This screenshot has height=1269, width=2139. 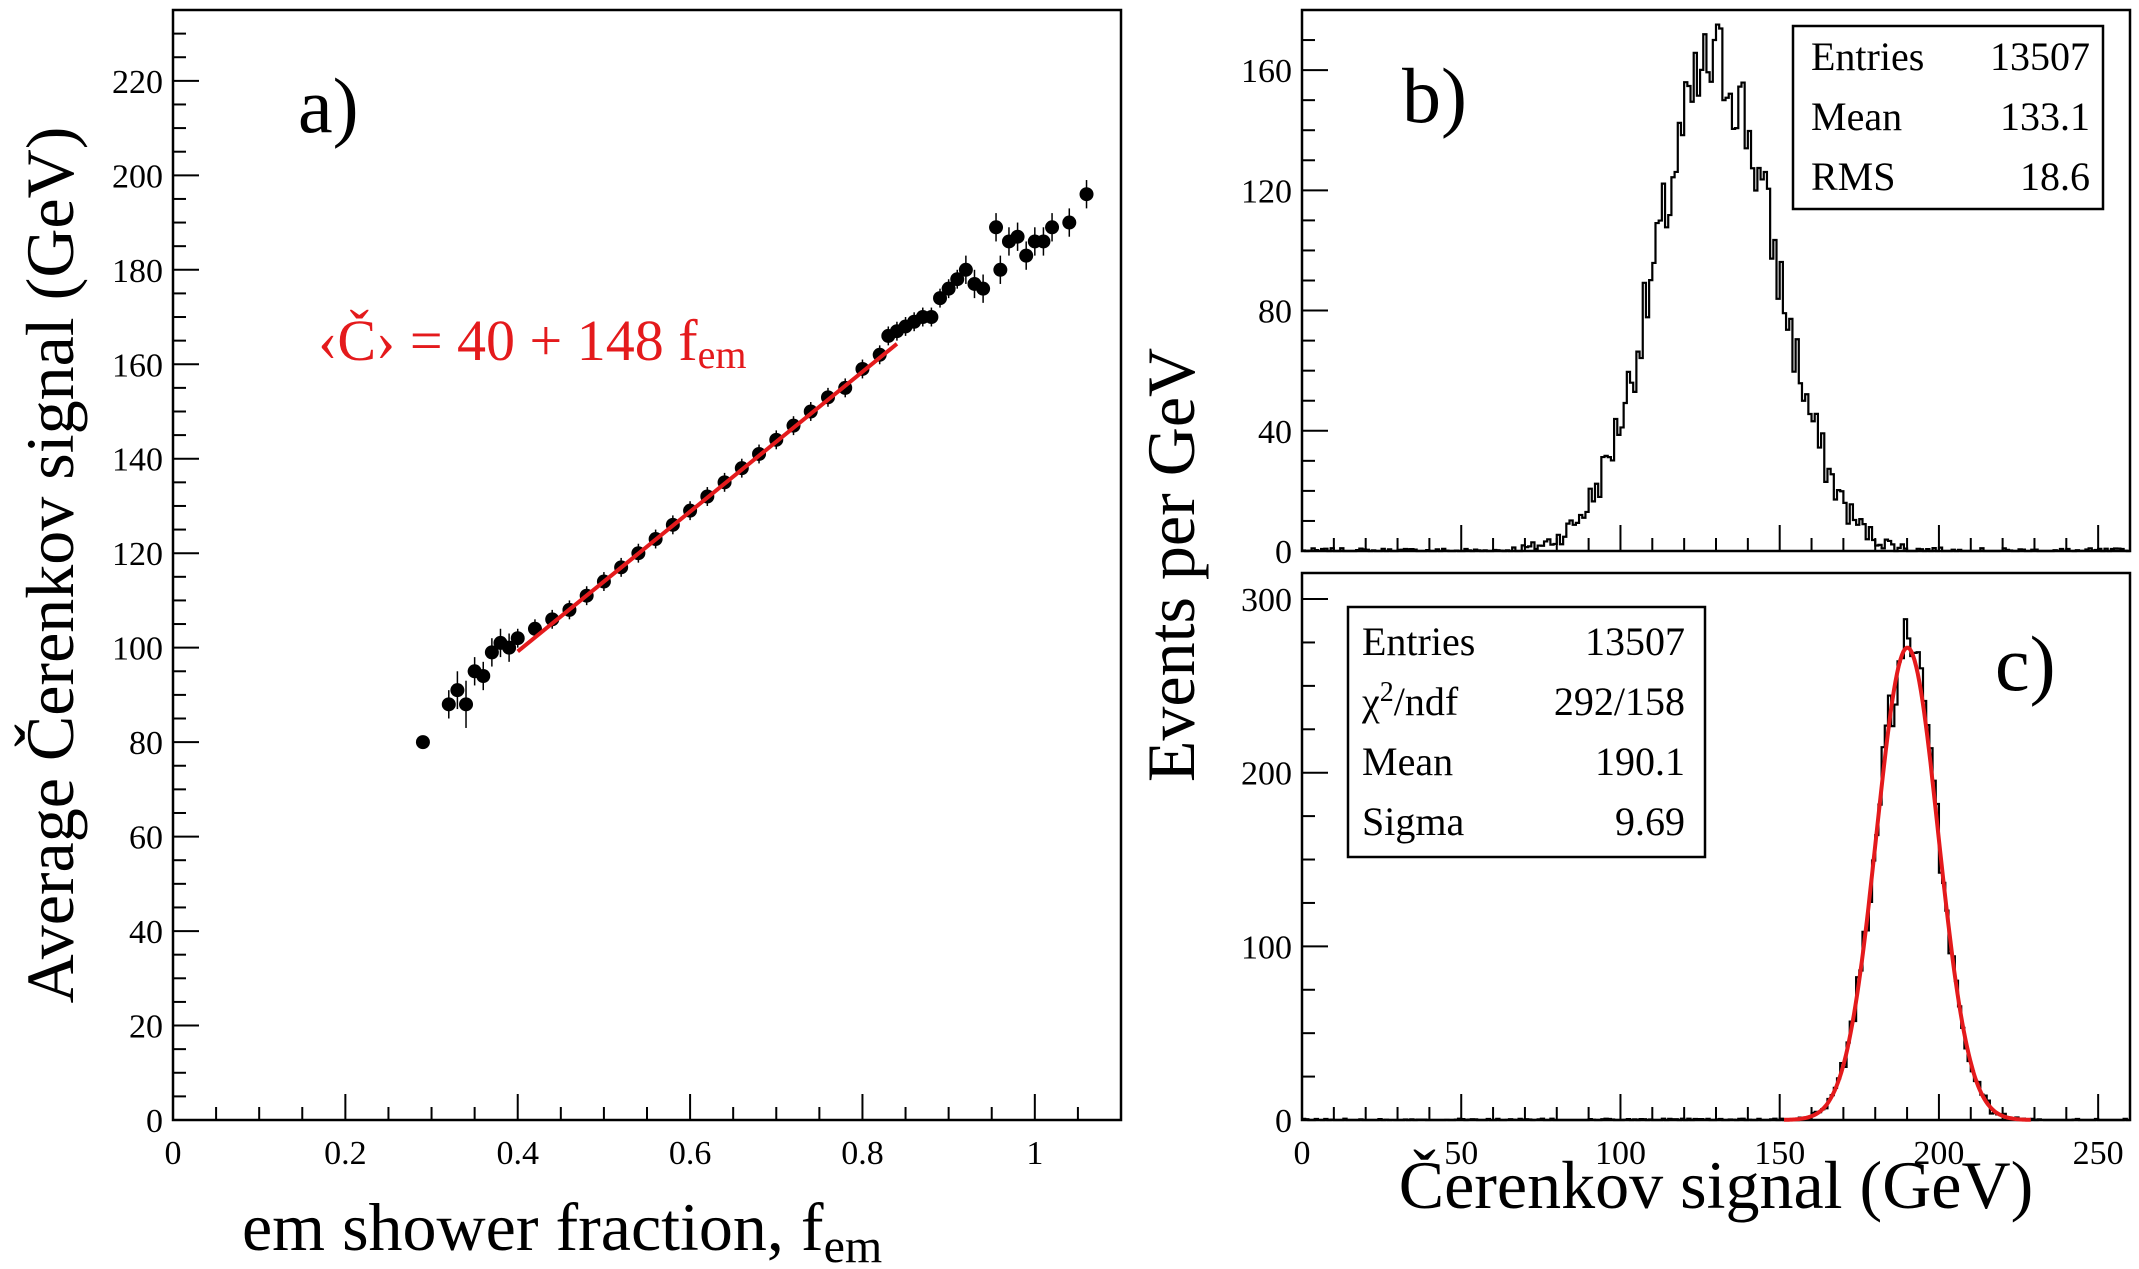 What do you see at coordinates (1716, 1185) in the screenshot?
I see `panel-c-x-axis-label: Čerenkov signal (GeV)` at bounding box center [1716, 1185].